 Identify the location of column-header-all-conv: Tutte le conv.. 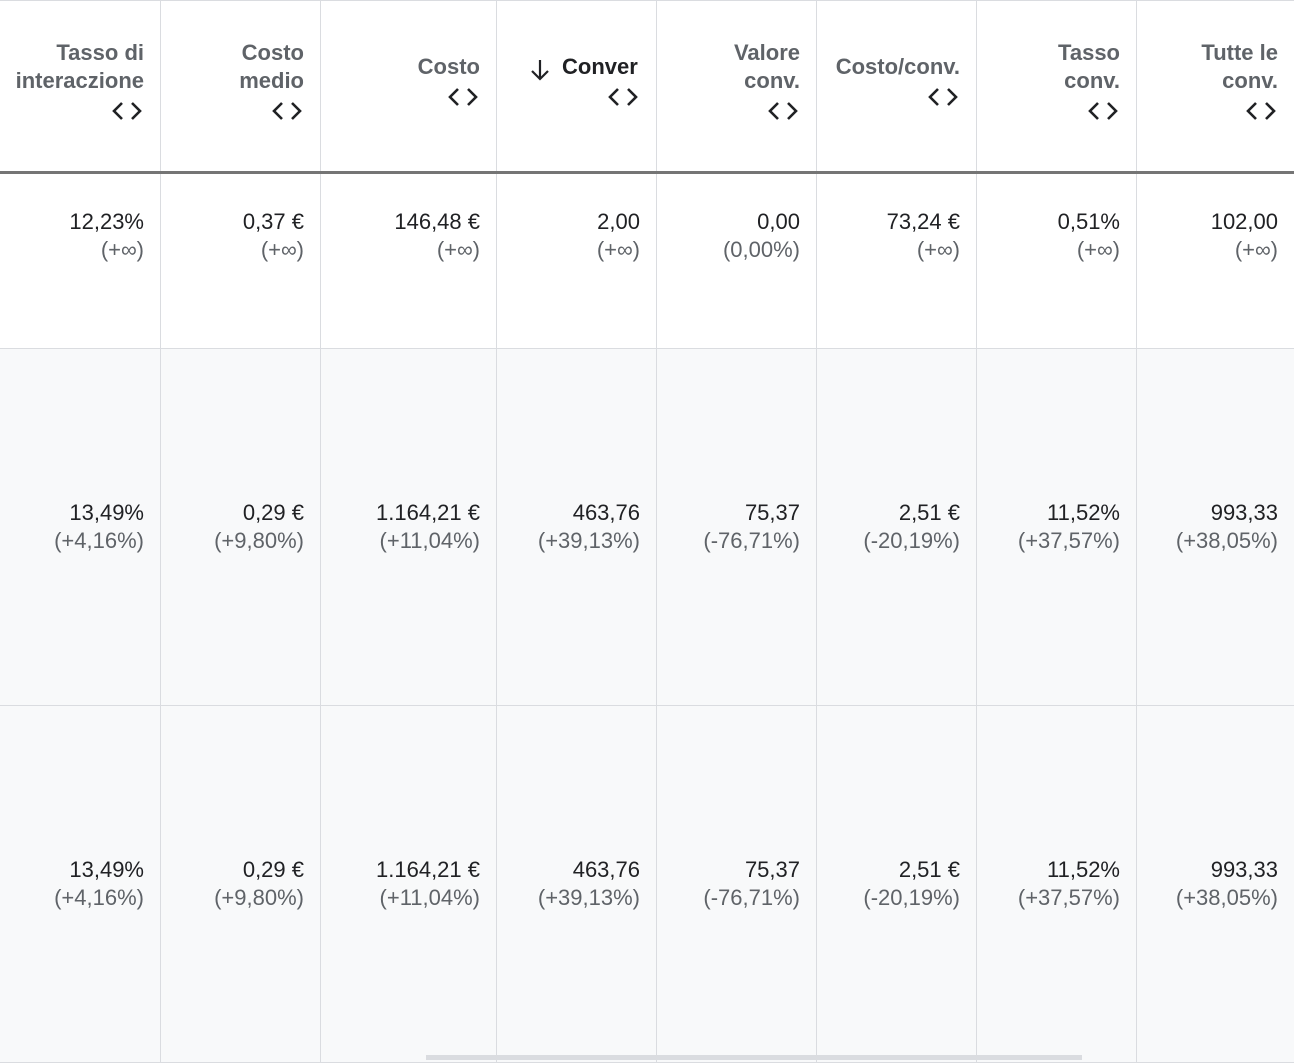
(1215, 86).